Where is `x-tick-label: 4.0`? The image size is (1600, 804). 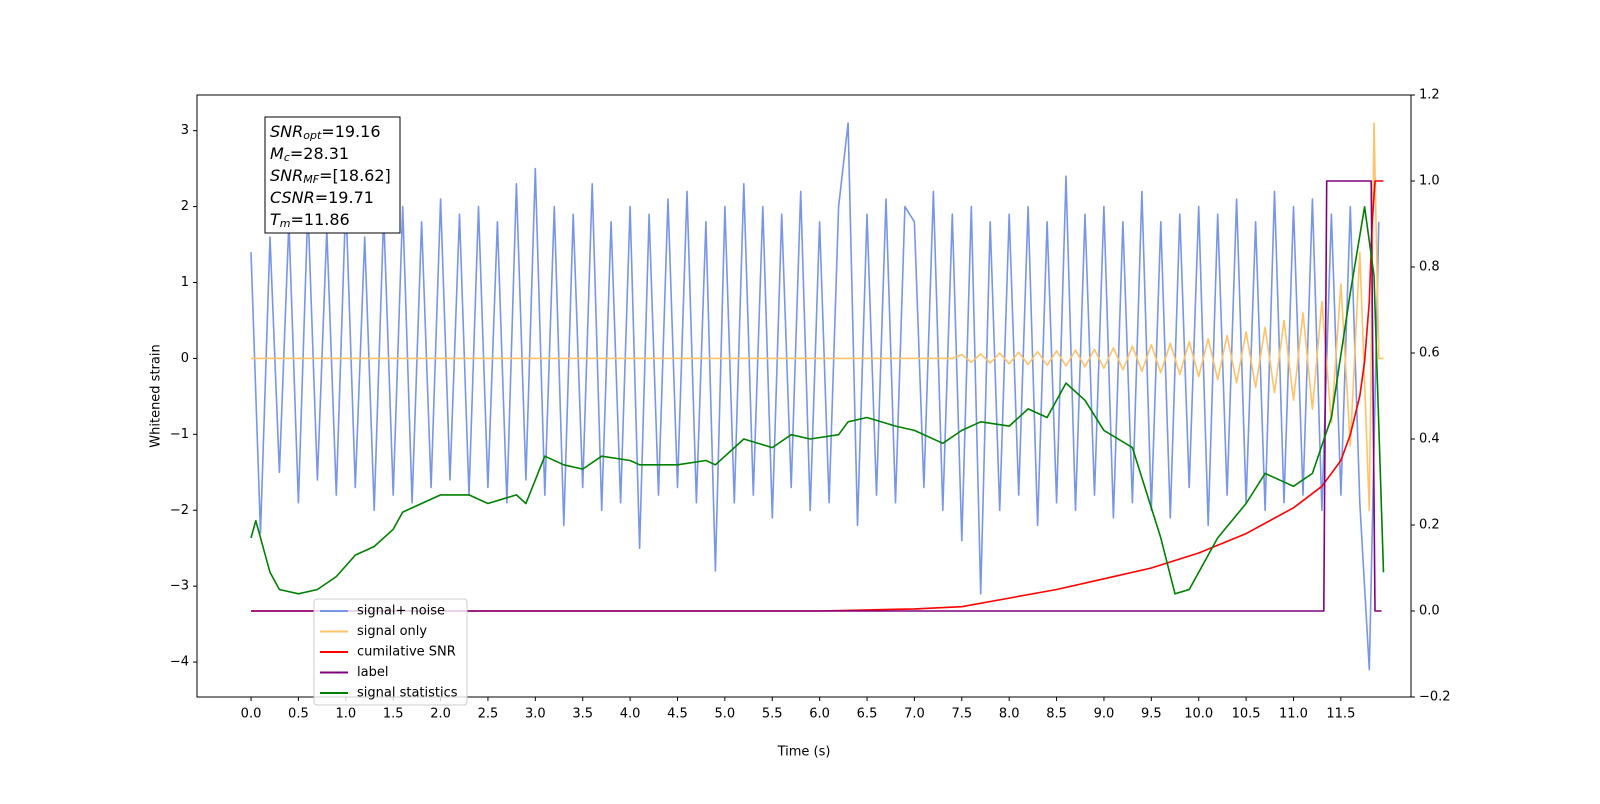
x-tick-label: 4.0 is located at coordinates (630, 714).